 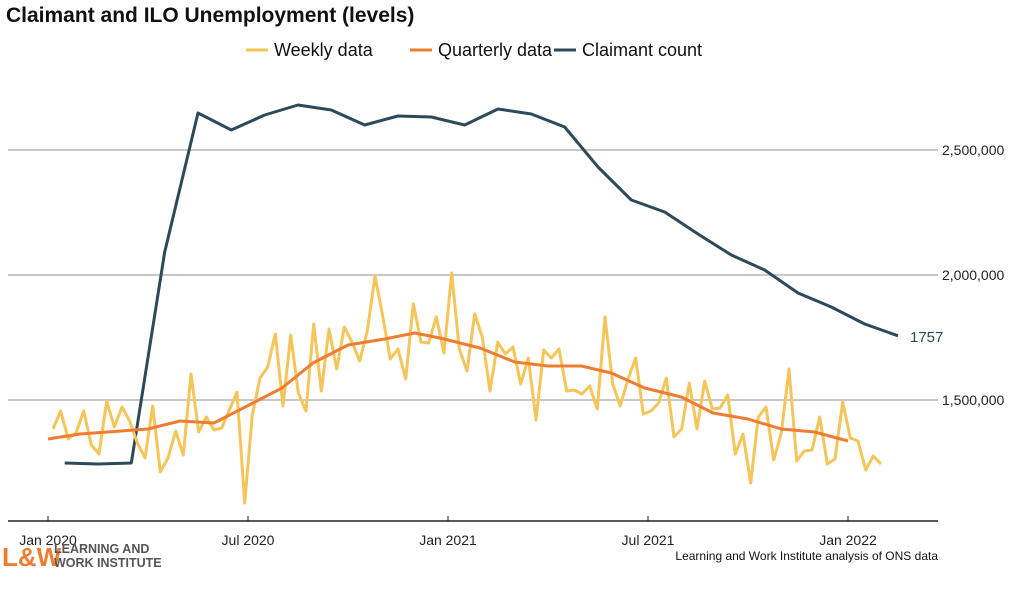 What do you see at coordinates (108, 563) in the screenshot?
I see `logo-line2: WORK INSTITUTE` at bounding box center [108, 563].